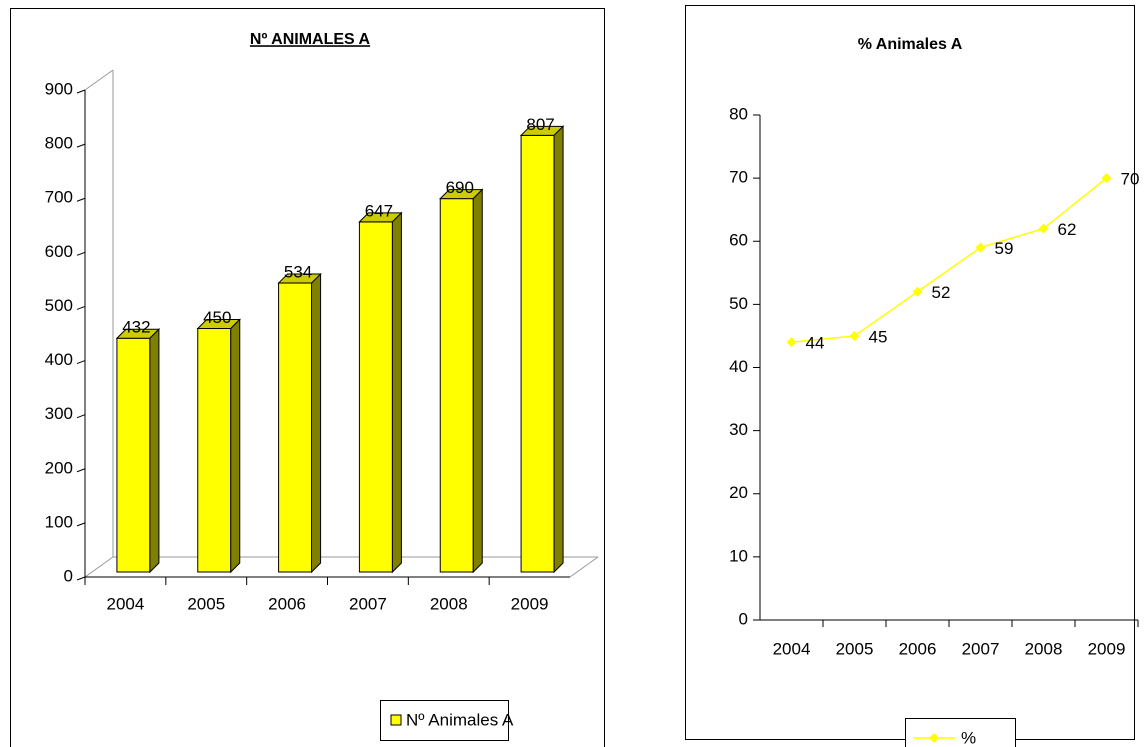  I want to click on value-label: 52, so click(941, 292).